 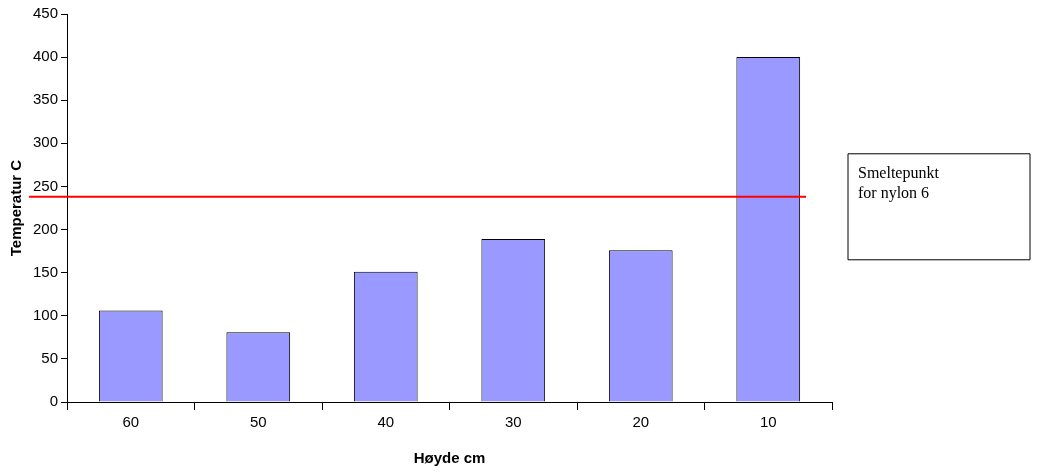 What do you see at coordinates (641, 422) in the screenshot?
I see `x-tick-label: 20` at bounding box center [641, 422].